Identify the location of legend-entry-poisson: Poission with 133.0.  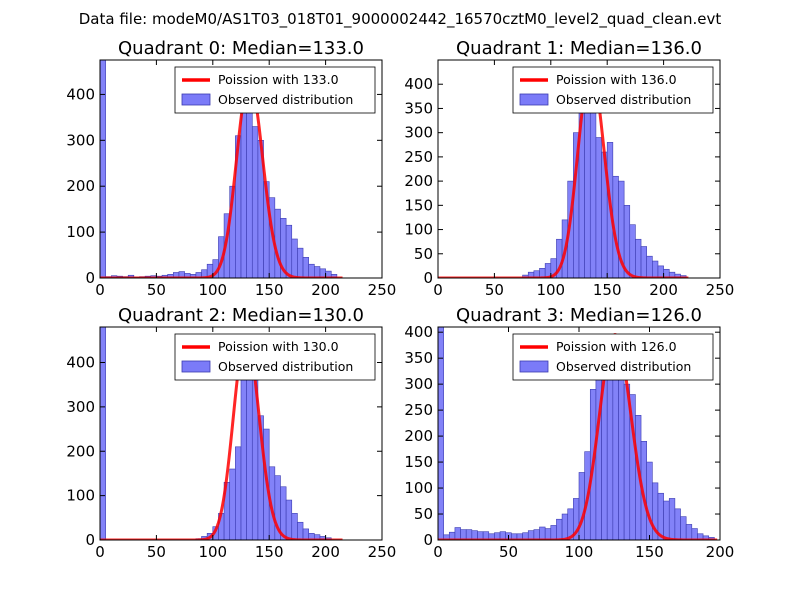
(278, 79).